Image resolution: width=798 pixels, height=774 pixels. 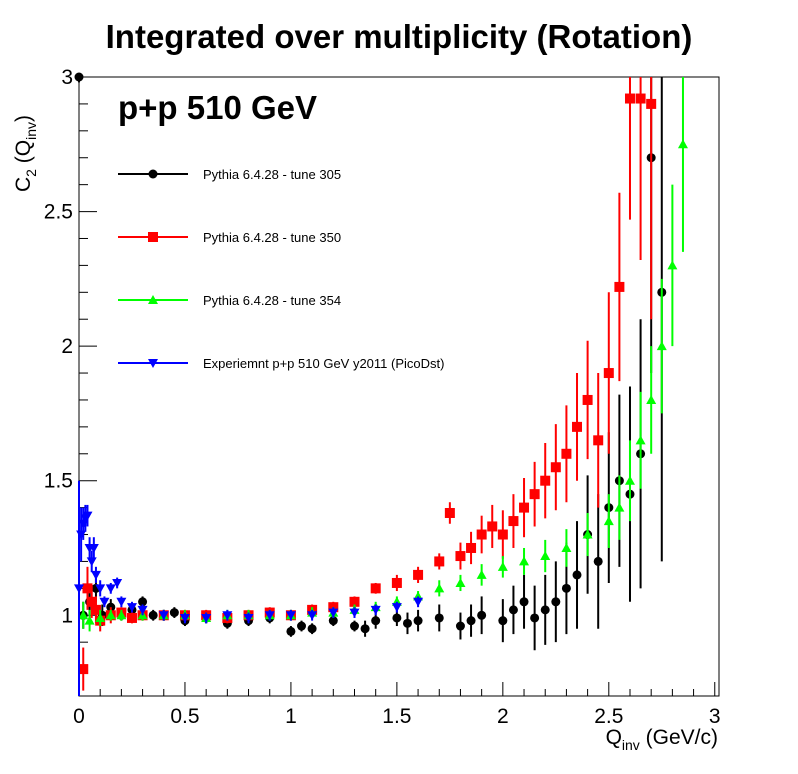 I want to click on y-axis: 1 1.5 2 2.5 3, so click(x=70, y=381).